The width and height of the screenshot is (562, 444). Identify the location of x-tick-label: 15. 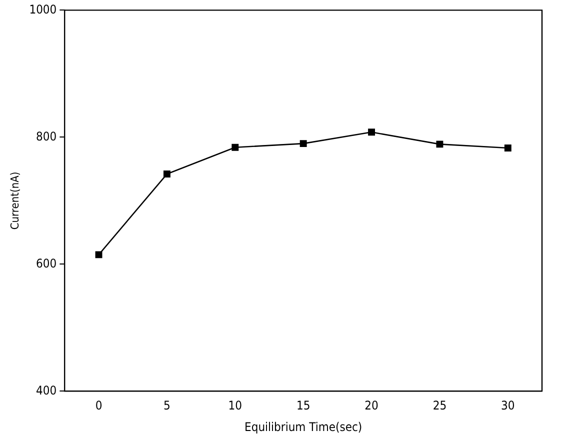
(303, 405).